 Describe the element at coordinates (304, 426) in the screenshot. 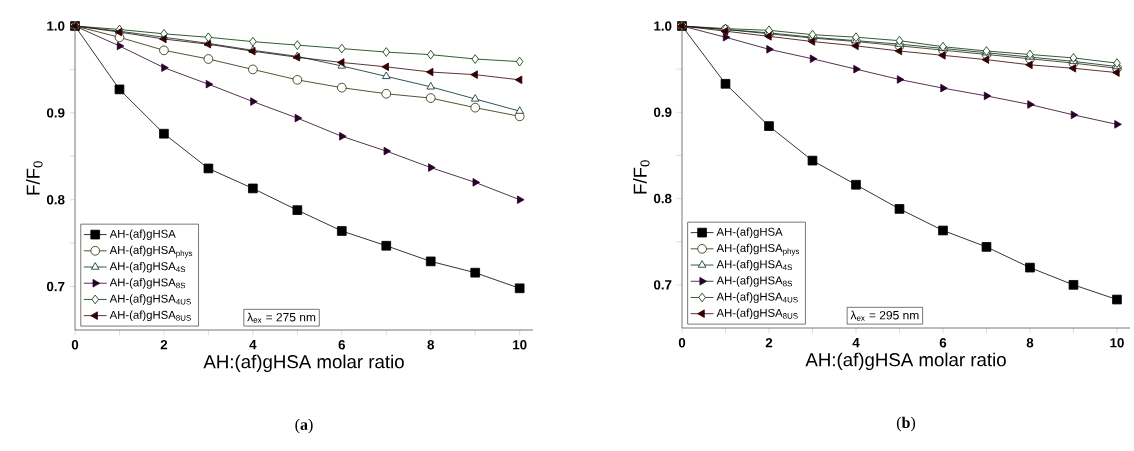

I see `text: (a)` at that location.